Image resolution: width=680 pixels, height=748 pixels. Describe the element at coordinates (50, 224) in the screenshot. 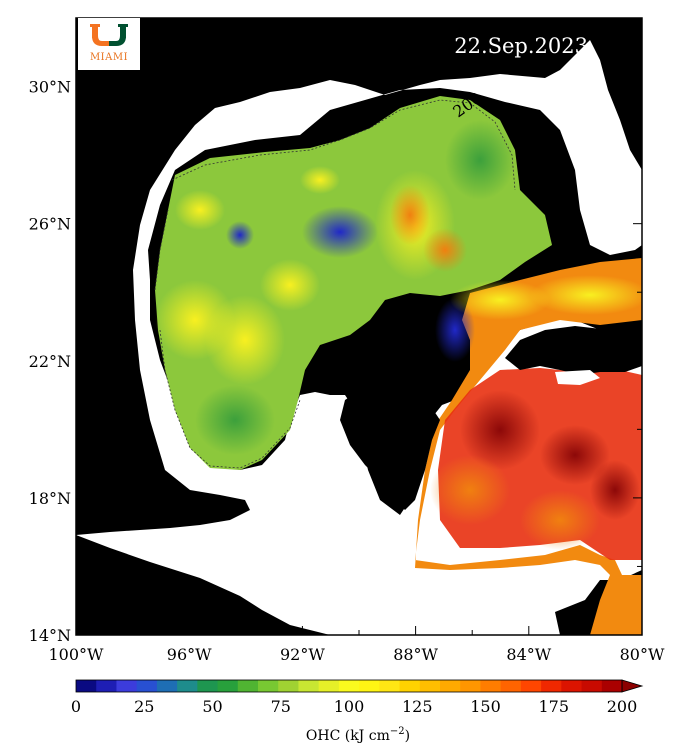

I see `lat-label: 26°N` at that location.